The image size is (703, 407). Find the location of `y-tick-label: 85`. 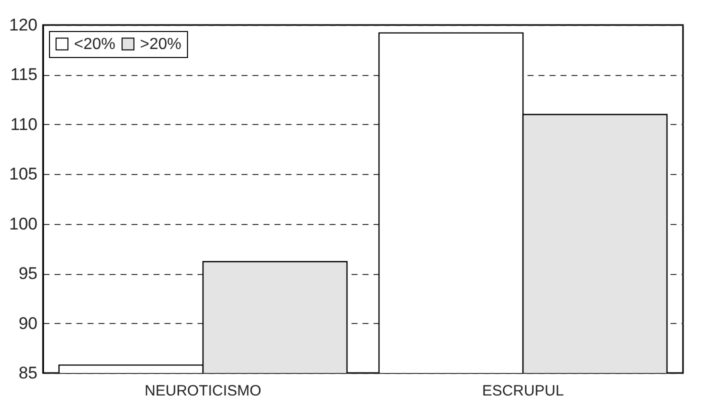

y-tick-label: 85 is located at coordinates (28, 373).